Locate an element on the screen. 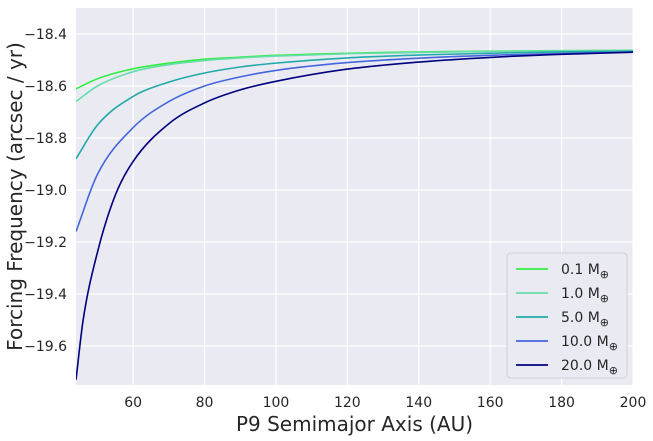  x-axis-label: P9 Semimajor Axis (AU) is located at coordinates (354, 424).